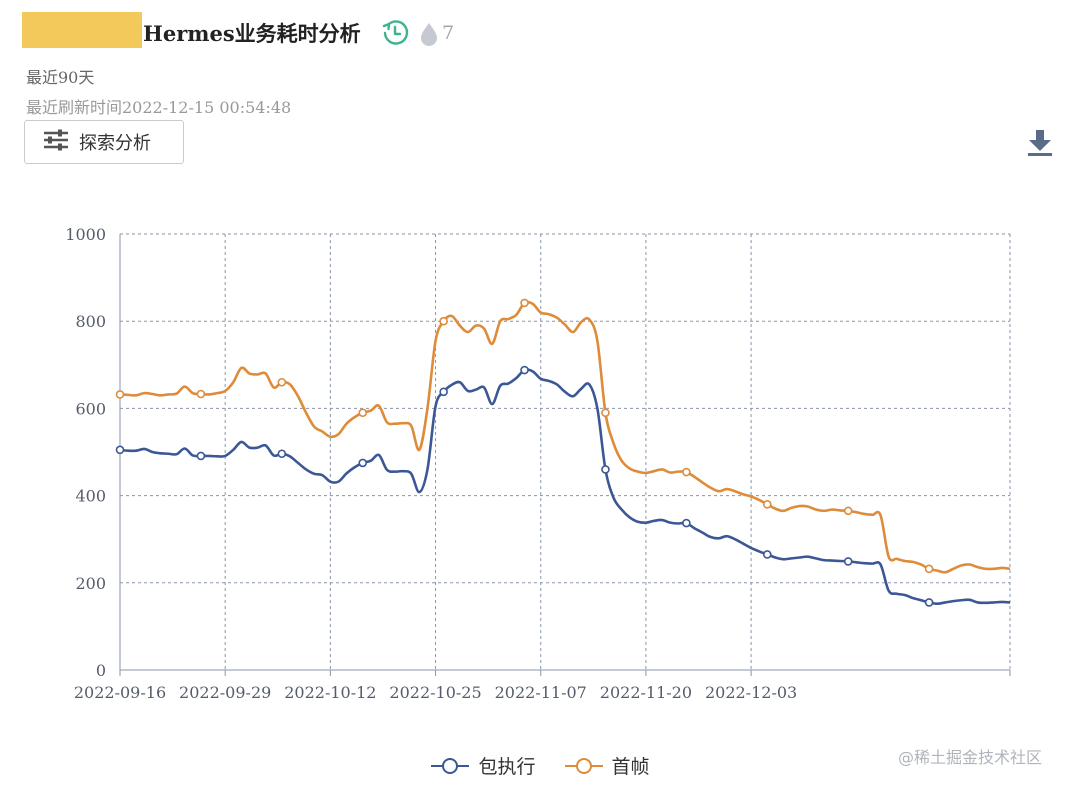 This screenshot has height=786, width=1080. I want to click on y-tick-label: 1000, so click(85, 234).